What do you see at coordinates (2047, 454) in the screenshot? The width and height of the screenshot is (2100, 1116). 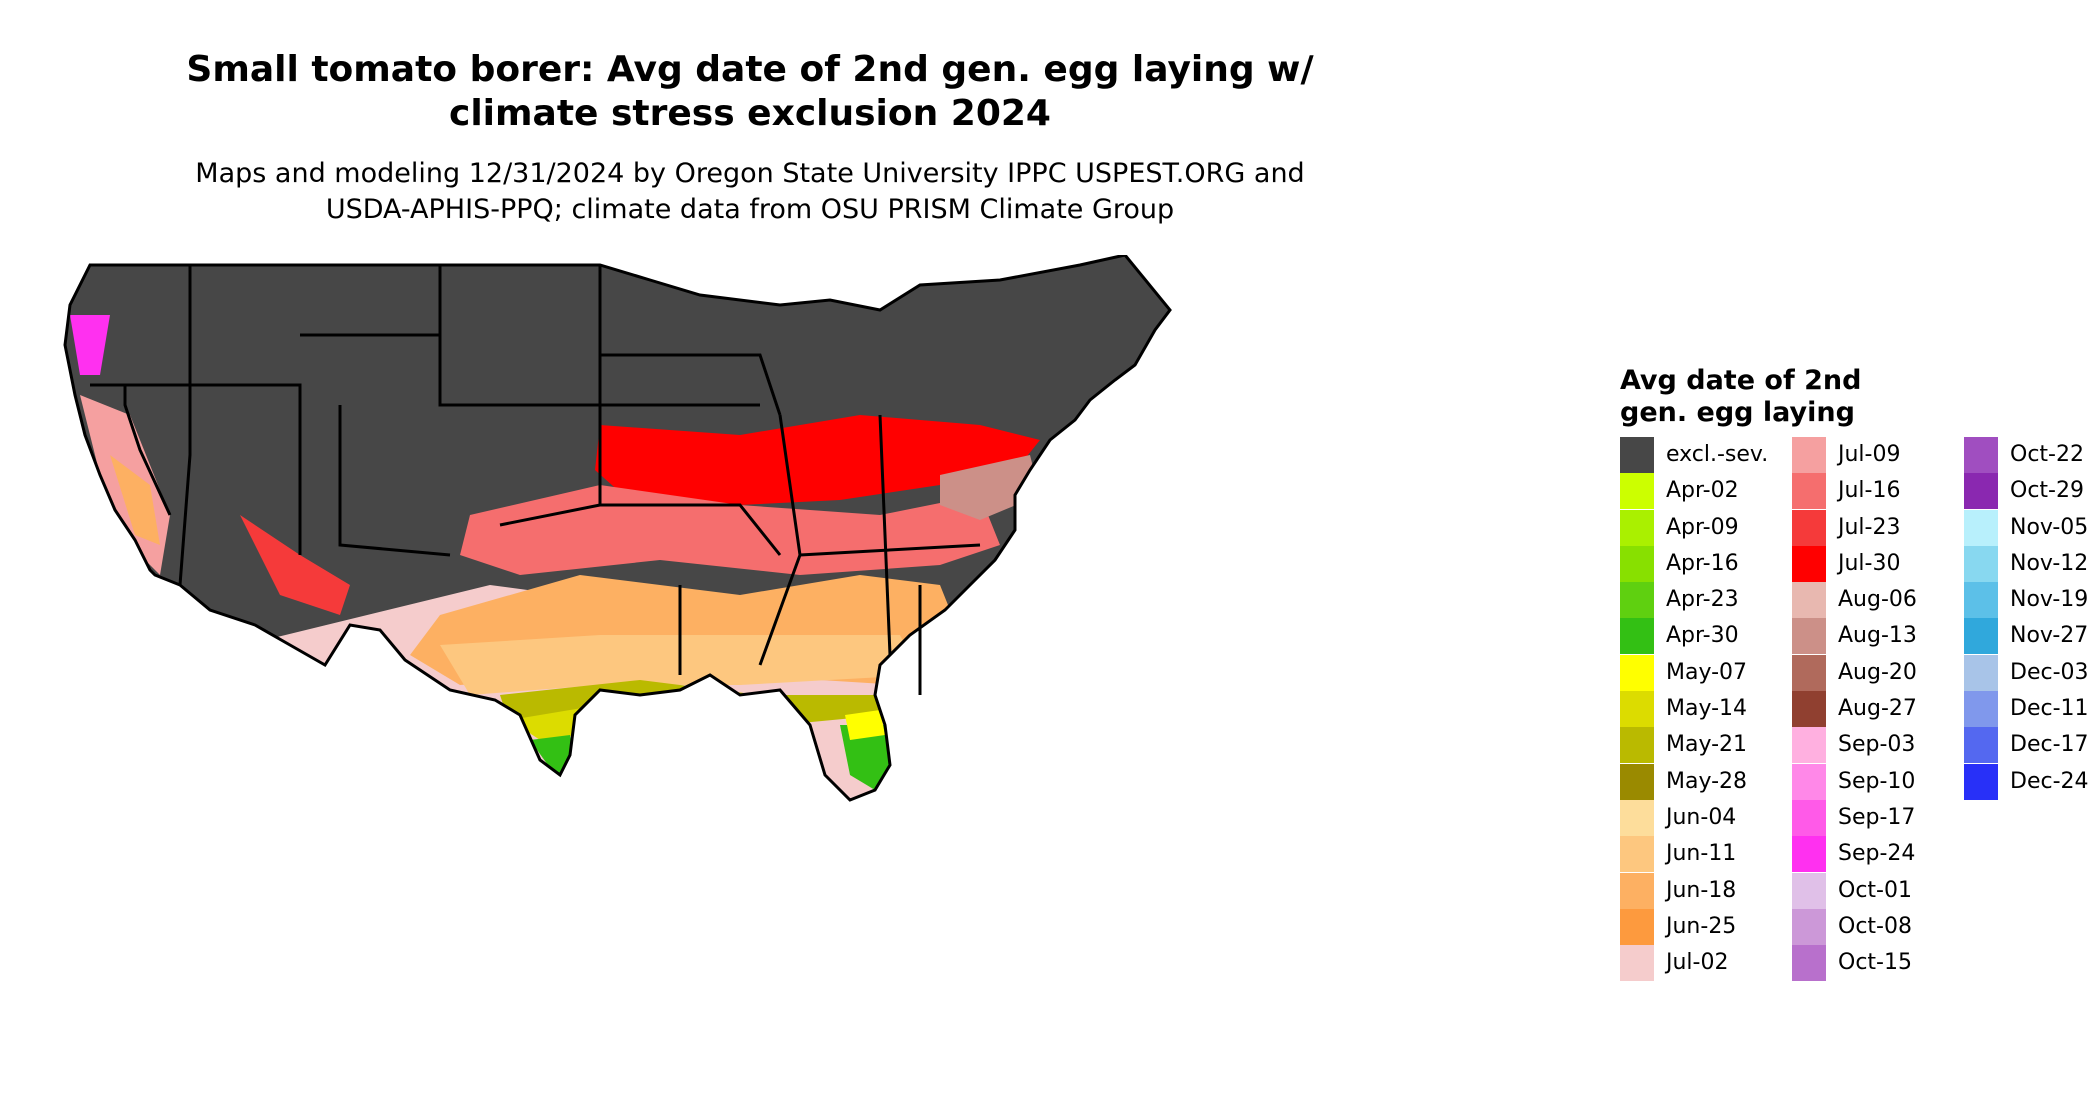 I see `legend-label: Oct-22` at bounding box center [2047, 454].